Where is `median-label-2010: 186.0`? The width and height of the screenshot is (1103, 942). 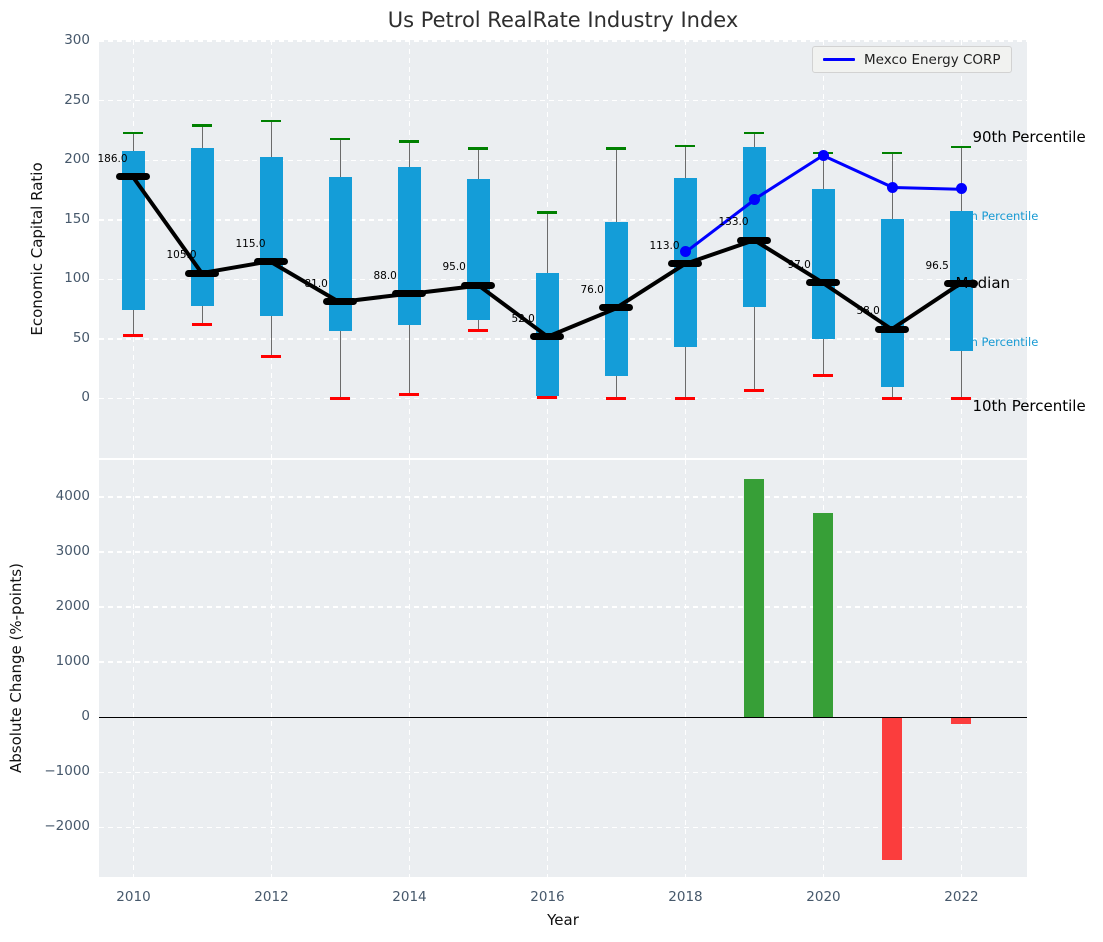 median-label-2010: 186.0 is located at coordinates (112, 158).